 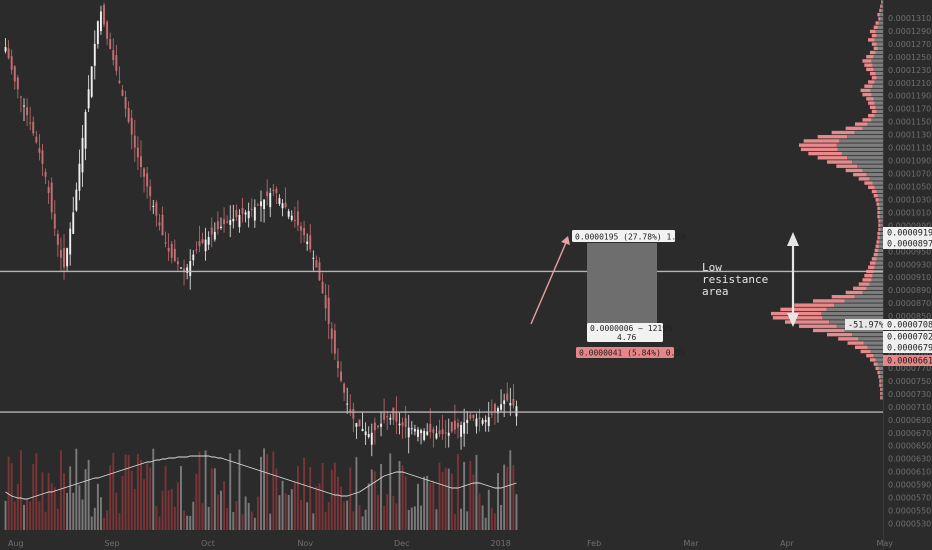 What do you see at coordinates (909, 109) in the screenshot?
I see `price-tick-label: 0.0001170` at bounding box center [909, 109].